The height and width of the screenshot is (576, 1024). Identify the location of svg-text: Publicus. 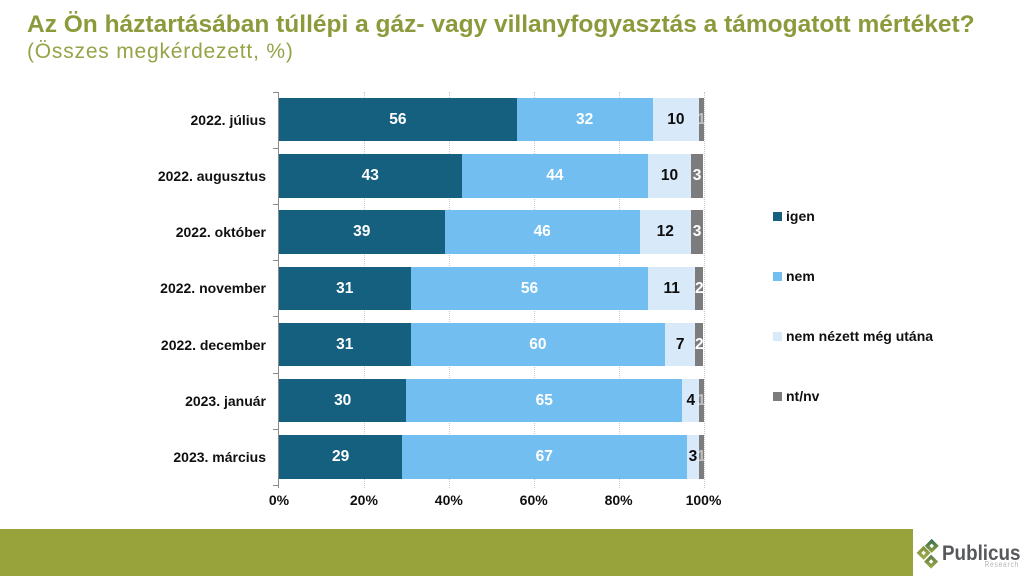
(981, 553).